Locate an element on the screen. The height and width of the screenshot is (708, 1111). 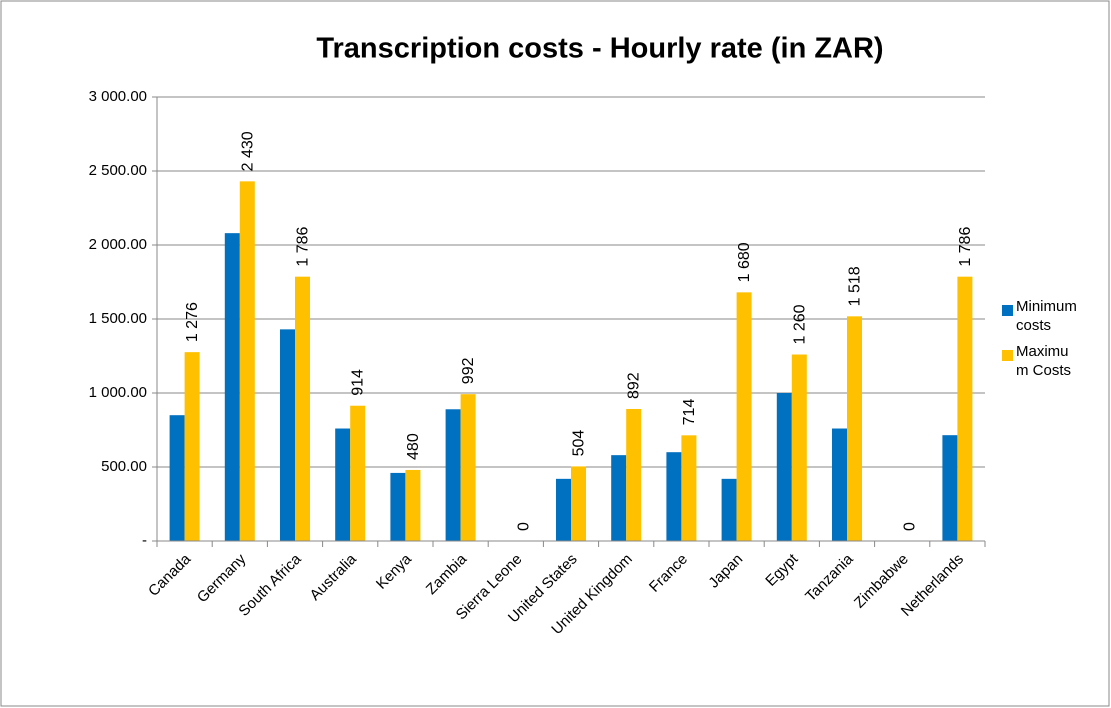
legend-label: Maximum Costs is located at coordinates (1044, 361).